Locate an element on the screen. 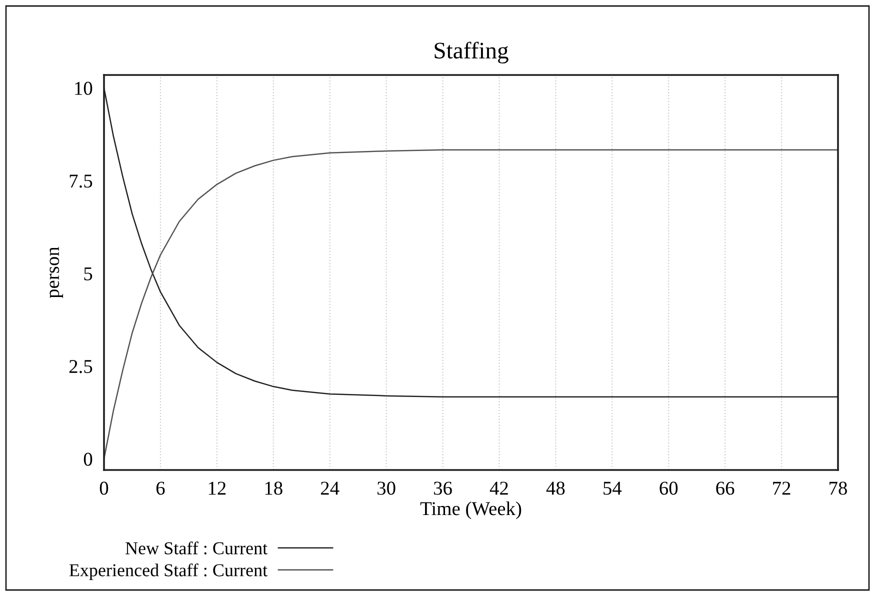  legend-label: Experienced Staff : Current is located at coordinates (168, 571).